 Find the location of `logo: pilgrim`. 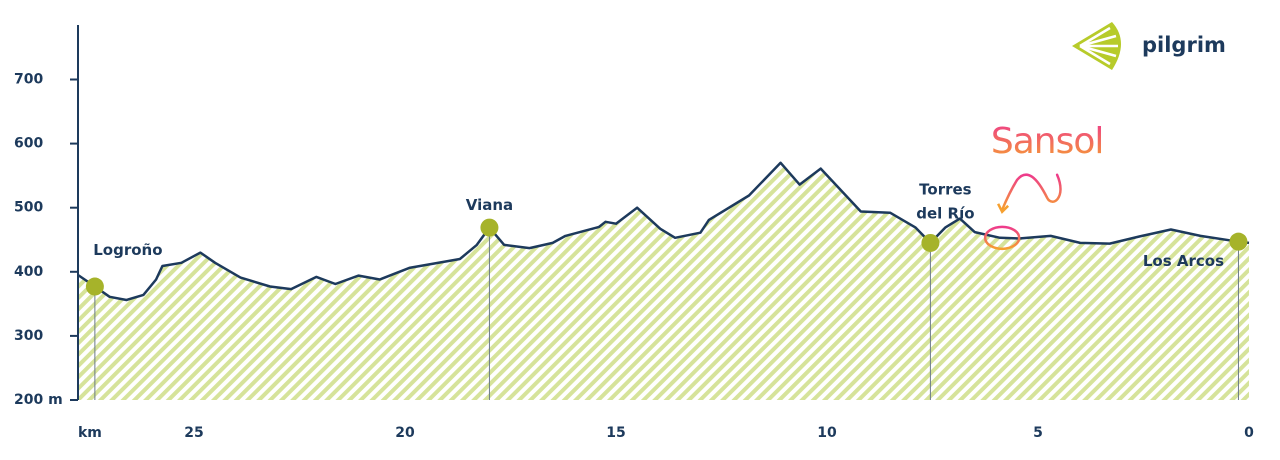

logo: pilgrim is located at coordinates (1149, 46).